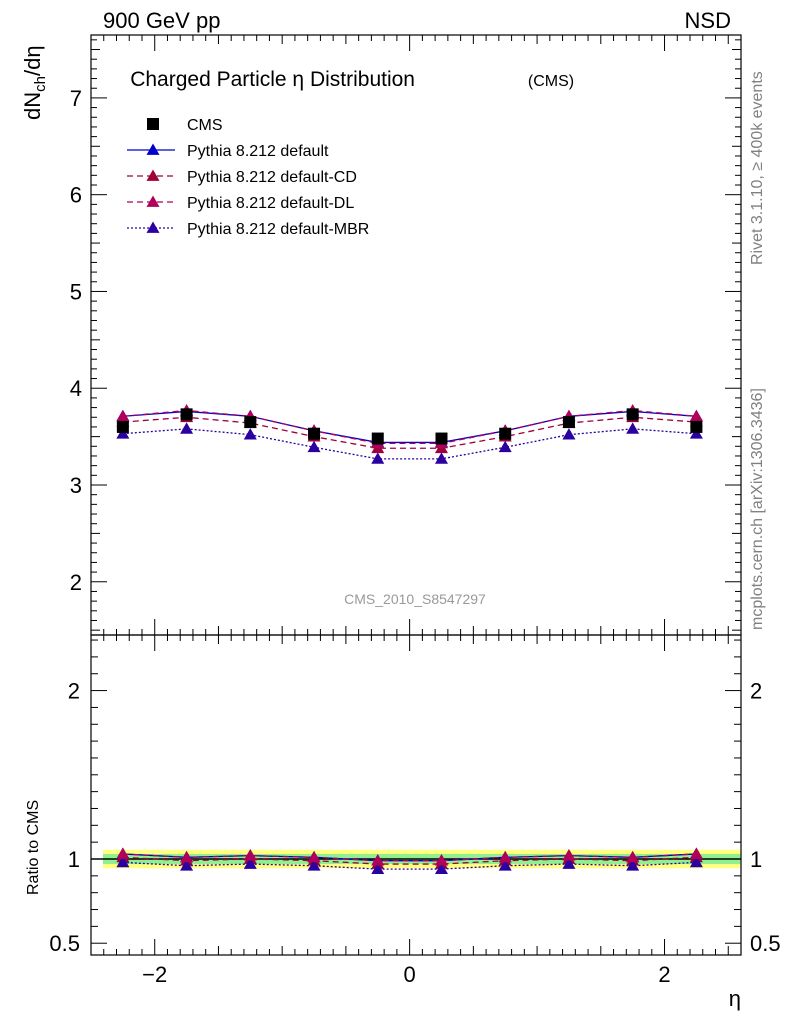  Describe the element at coordinates (64, 943) in the screenshot. I see `ratio-y-tick-label: 0.5` at that location.